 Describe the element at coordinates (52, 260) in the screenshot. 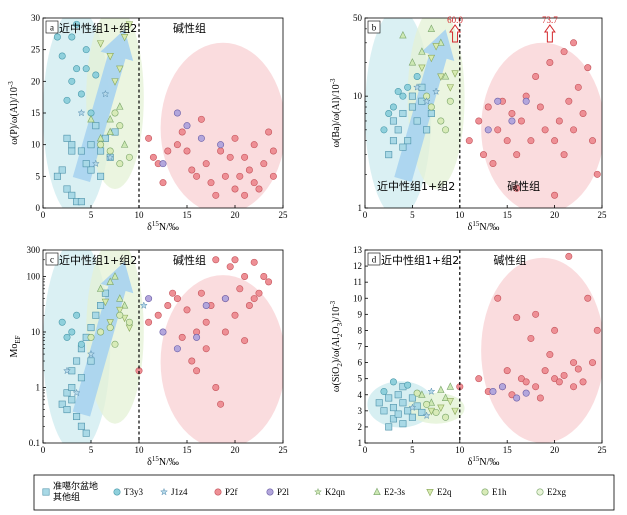

I see `panel-letter: c` at that location.